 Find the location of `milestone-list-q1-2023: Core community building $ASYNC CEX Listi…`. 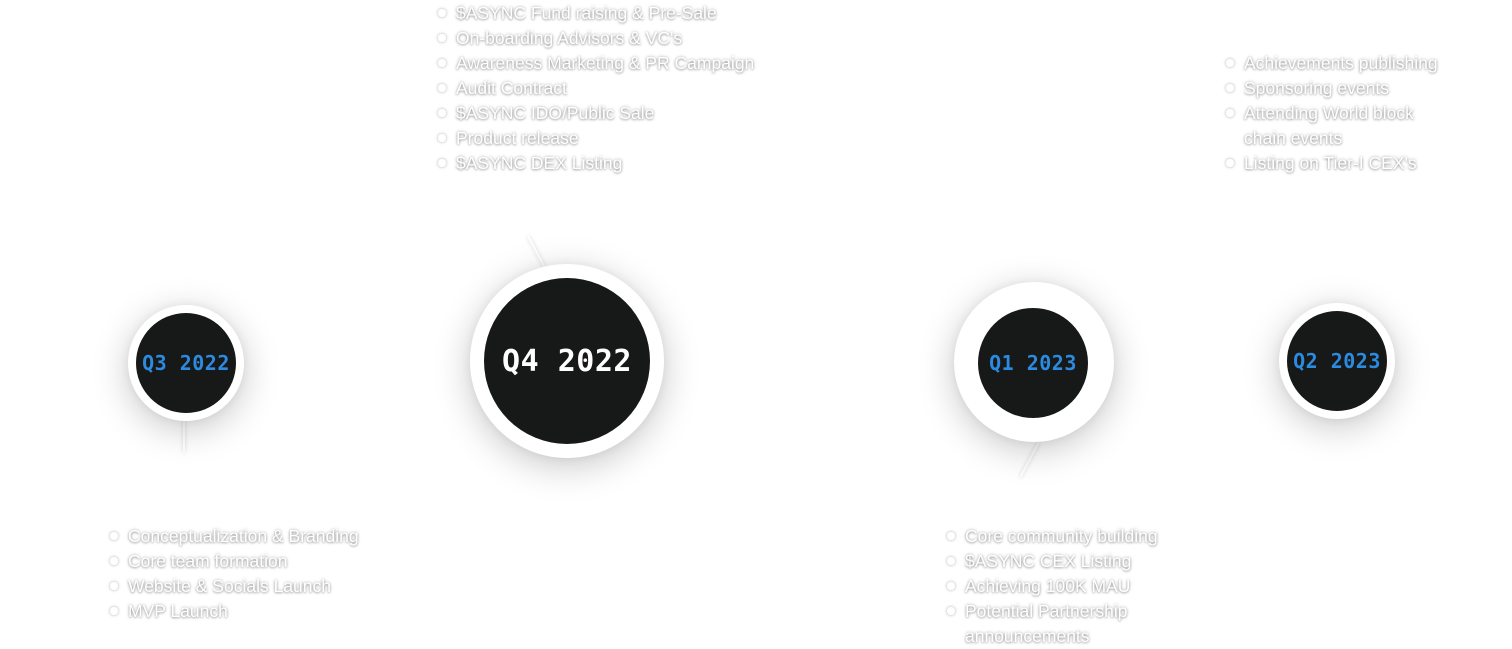

milestone-list-q1-2023: Core community building $ASYNC CEX Listi… is located at coordinates (1067, 586).